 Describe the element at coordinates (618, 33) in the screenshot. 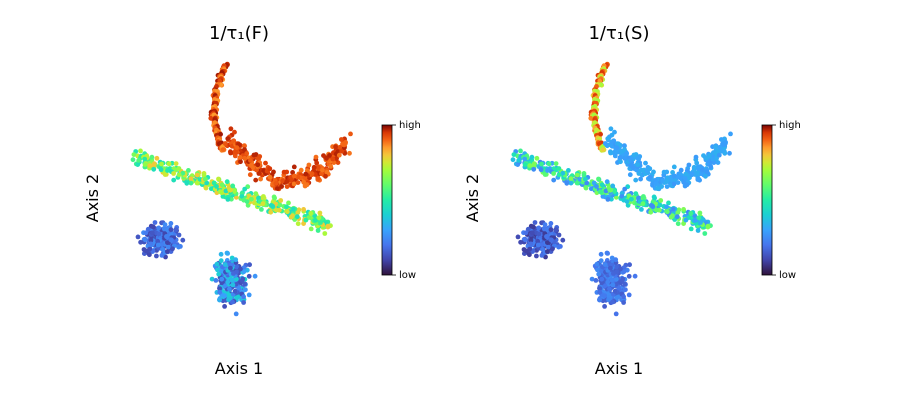

I see `panel-2-title: 1/τ₁(S)` at that location.